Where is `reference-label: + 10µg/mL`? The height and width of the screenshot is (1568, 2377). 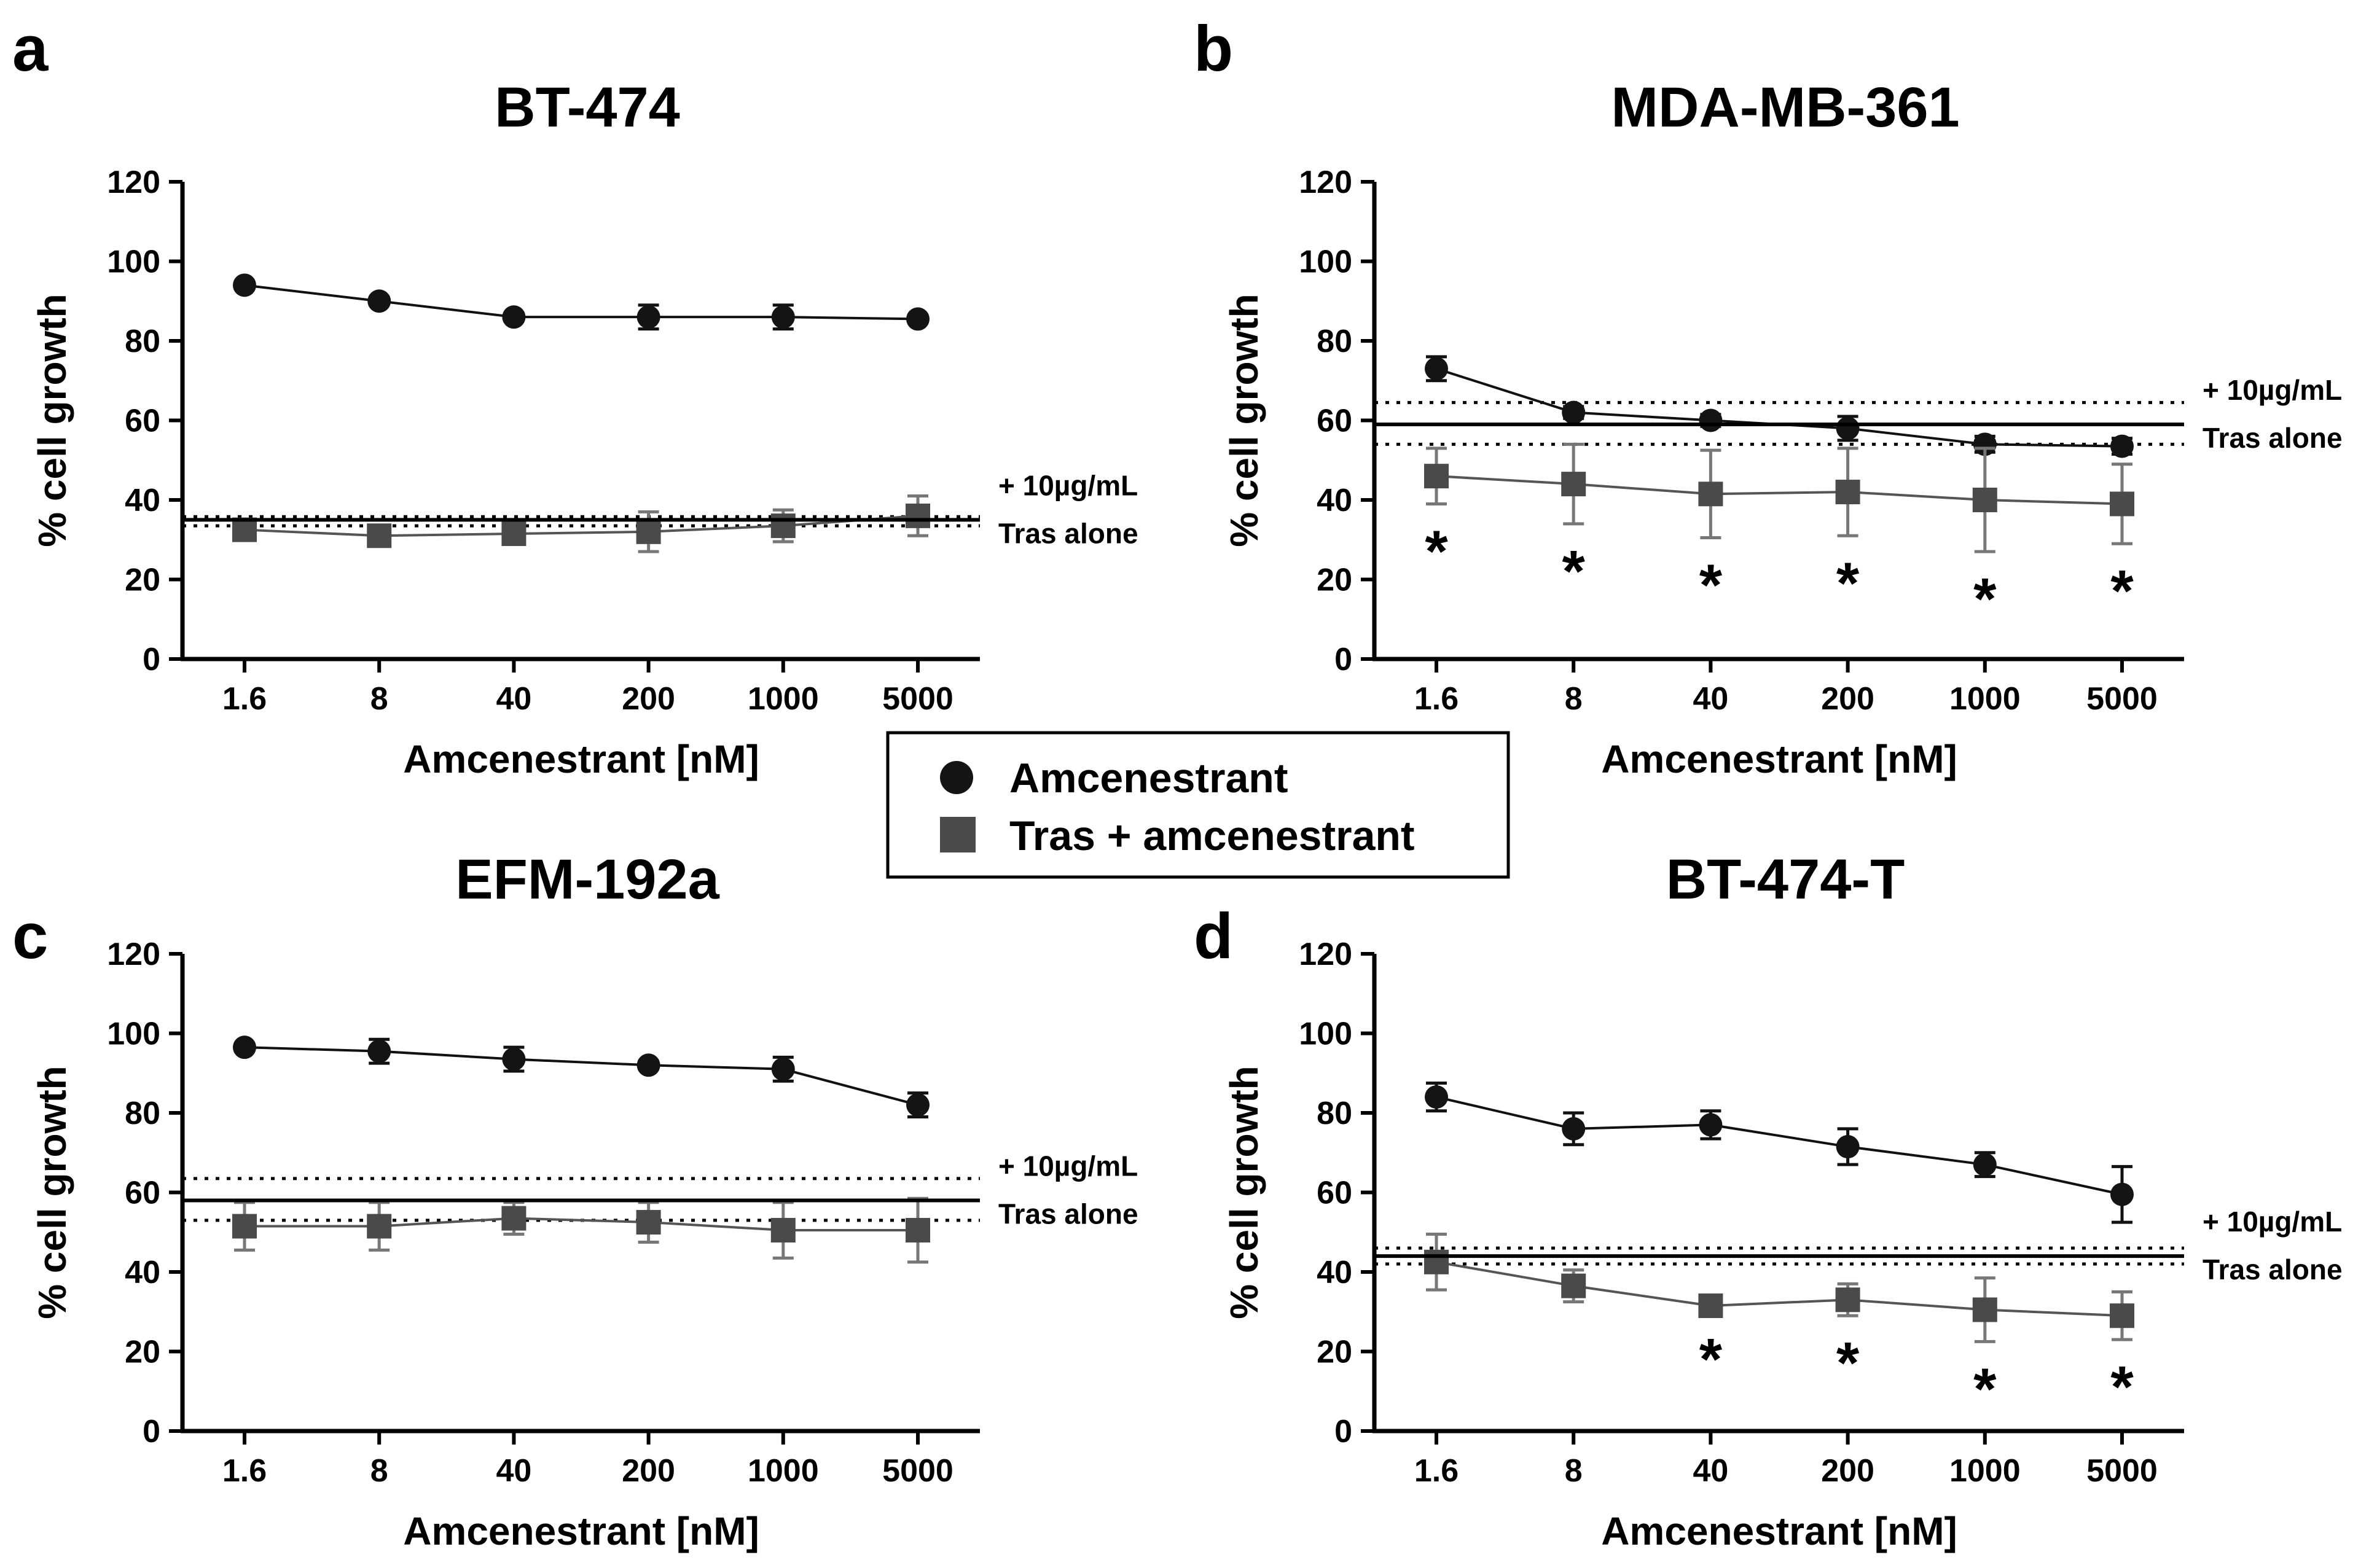
reference-label: + 10µg/mL is located at coordinates (1068, 1166).